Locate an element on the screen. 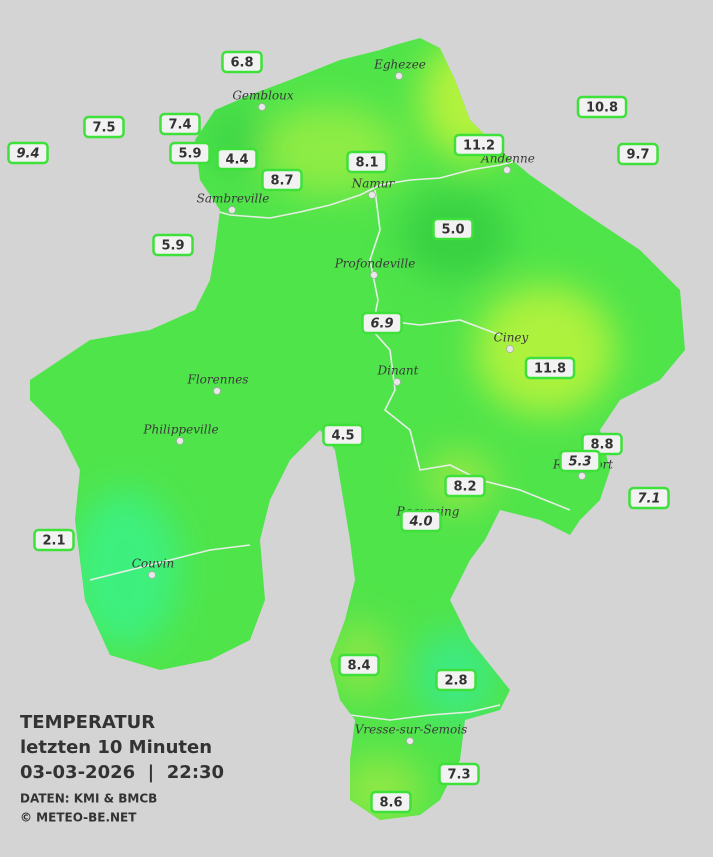  station: 4.5 is located at coordinates (343, 435).